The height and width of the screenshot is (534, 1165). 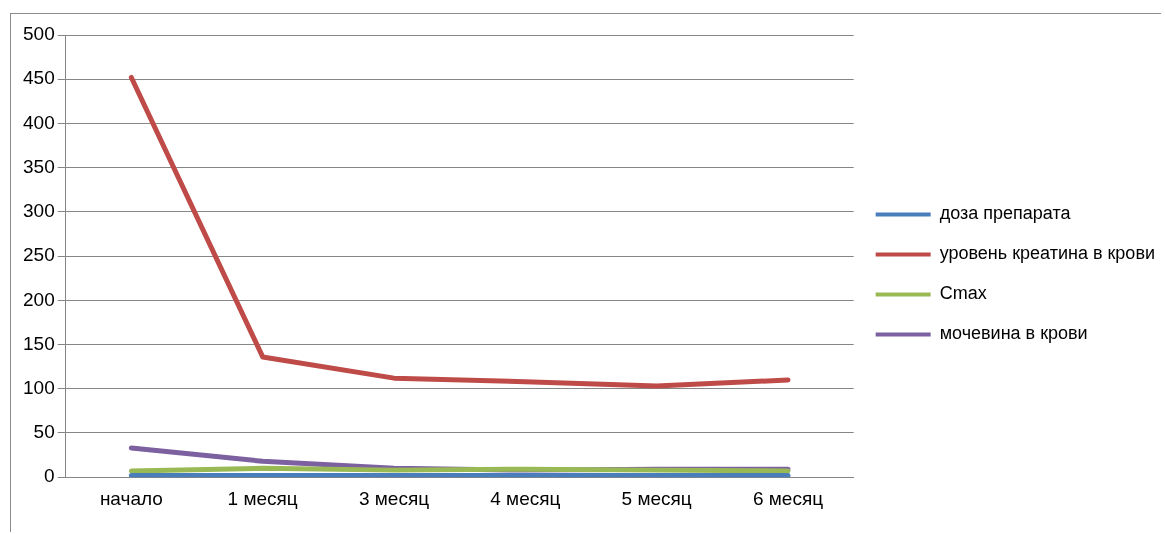 I want to click on legend-label: доза препарата, so click(x=1005, y=213).